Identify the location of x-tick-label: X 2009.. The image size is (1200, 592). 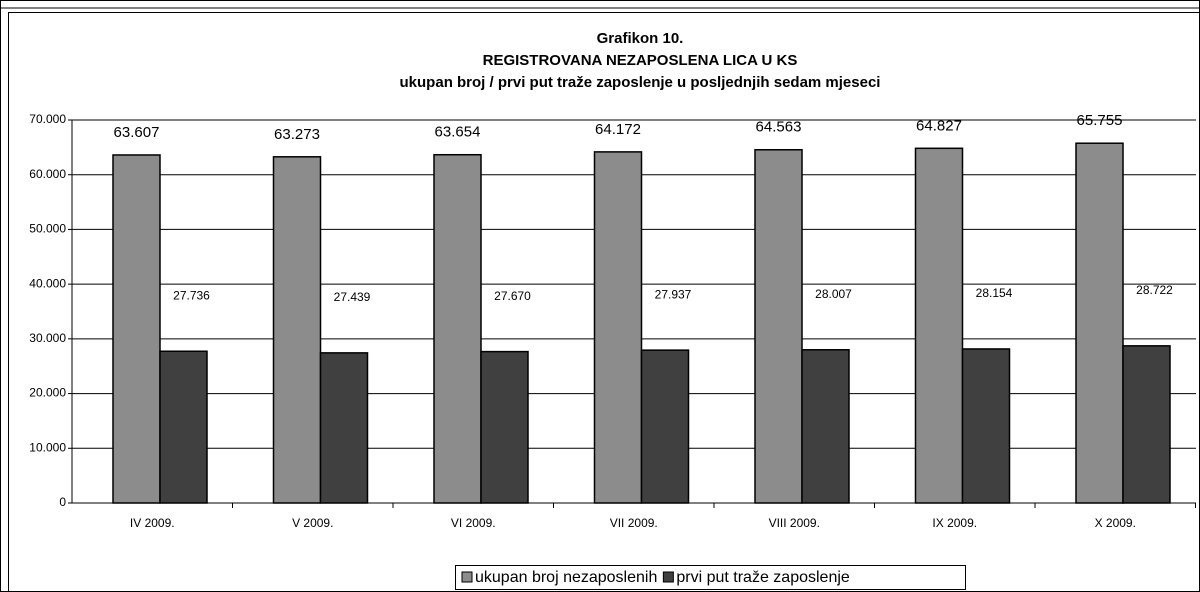
(1115, 523).